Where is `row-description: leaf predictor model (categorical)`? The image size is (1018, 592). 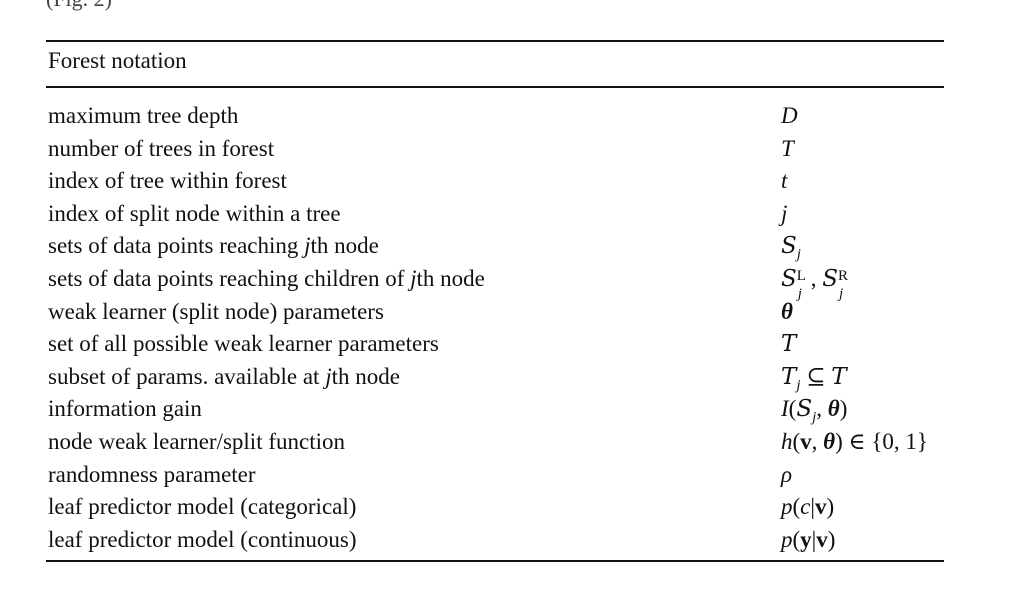 row-description: leaf predictor model (categorical) is located at coordinates (202, 507).